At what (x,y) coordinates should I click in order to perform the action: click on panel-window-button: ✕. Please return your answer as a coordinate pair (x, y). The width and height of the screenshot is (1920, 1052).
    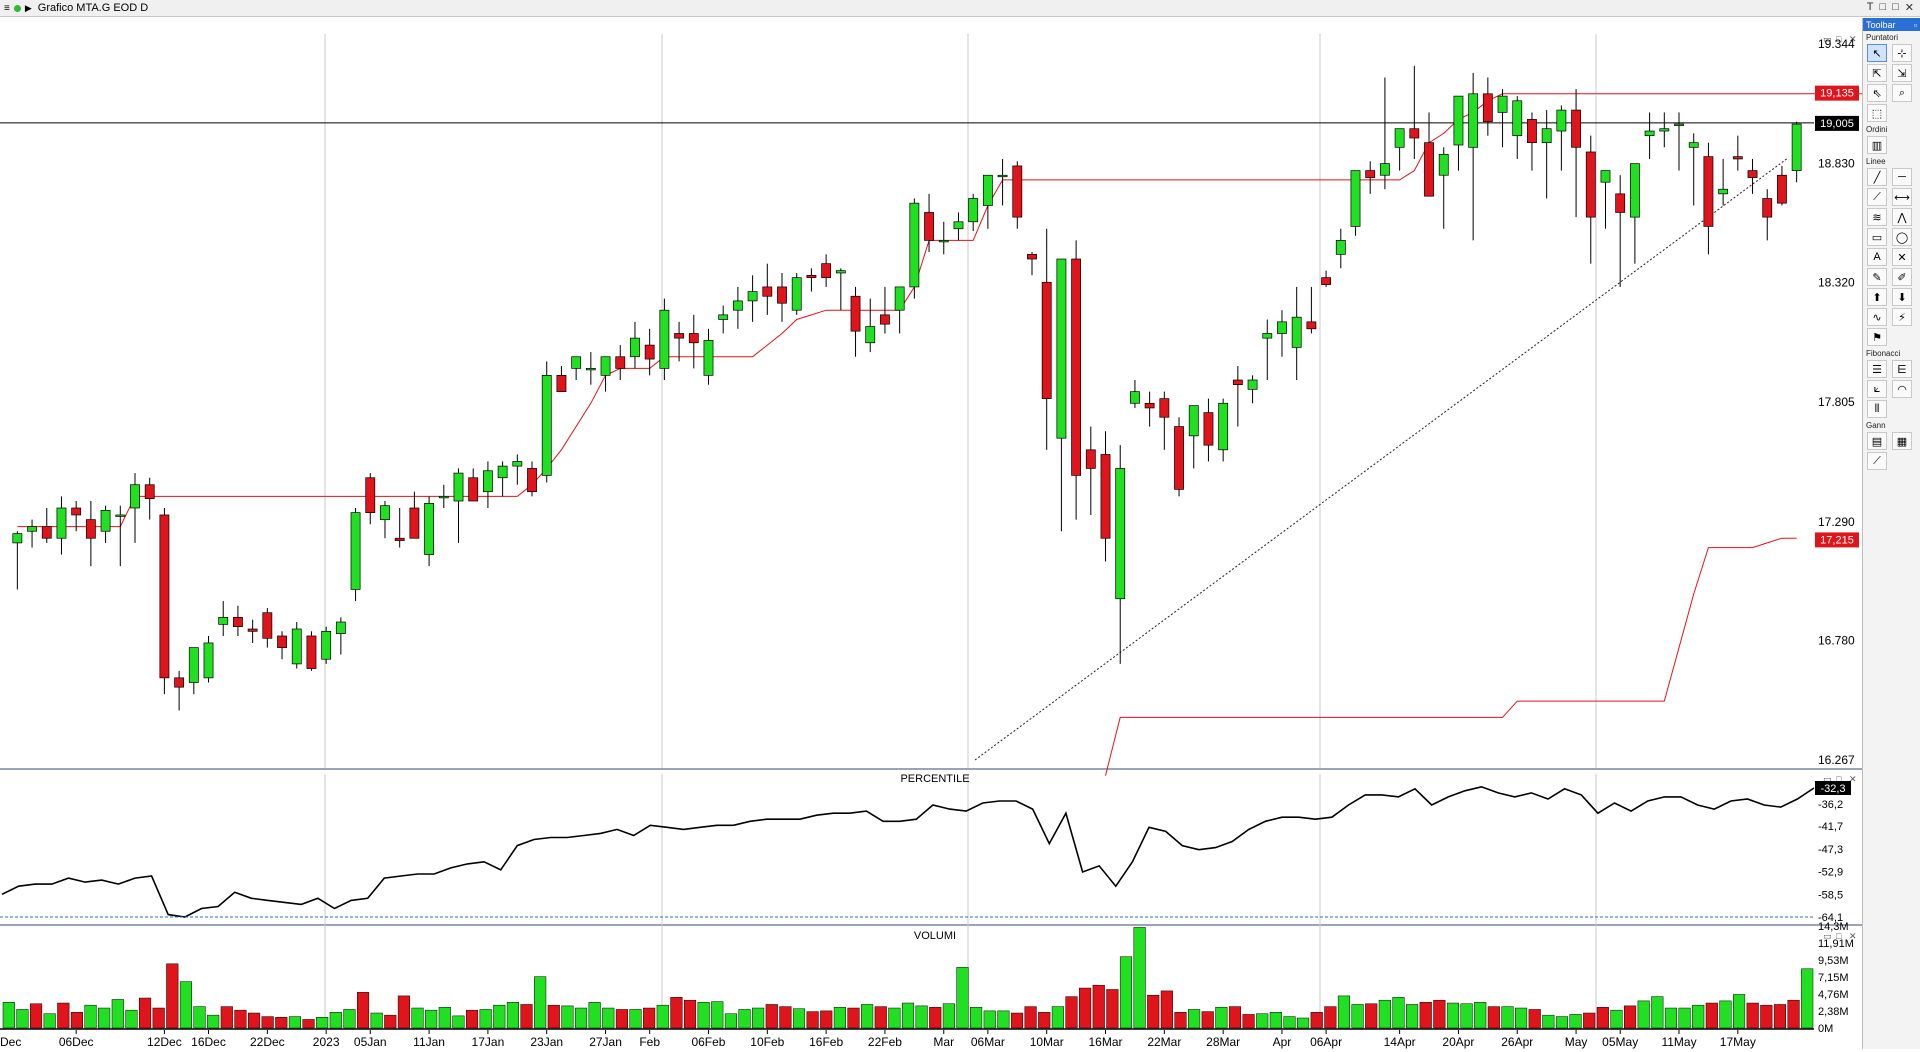
    Looking at the image, I should click on (1853, 779).